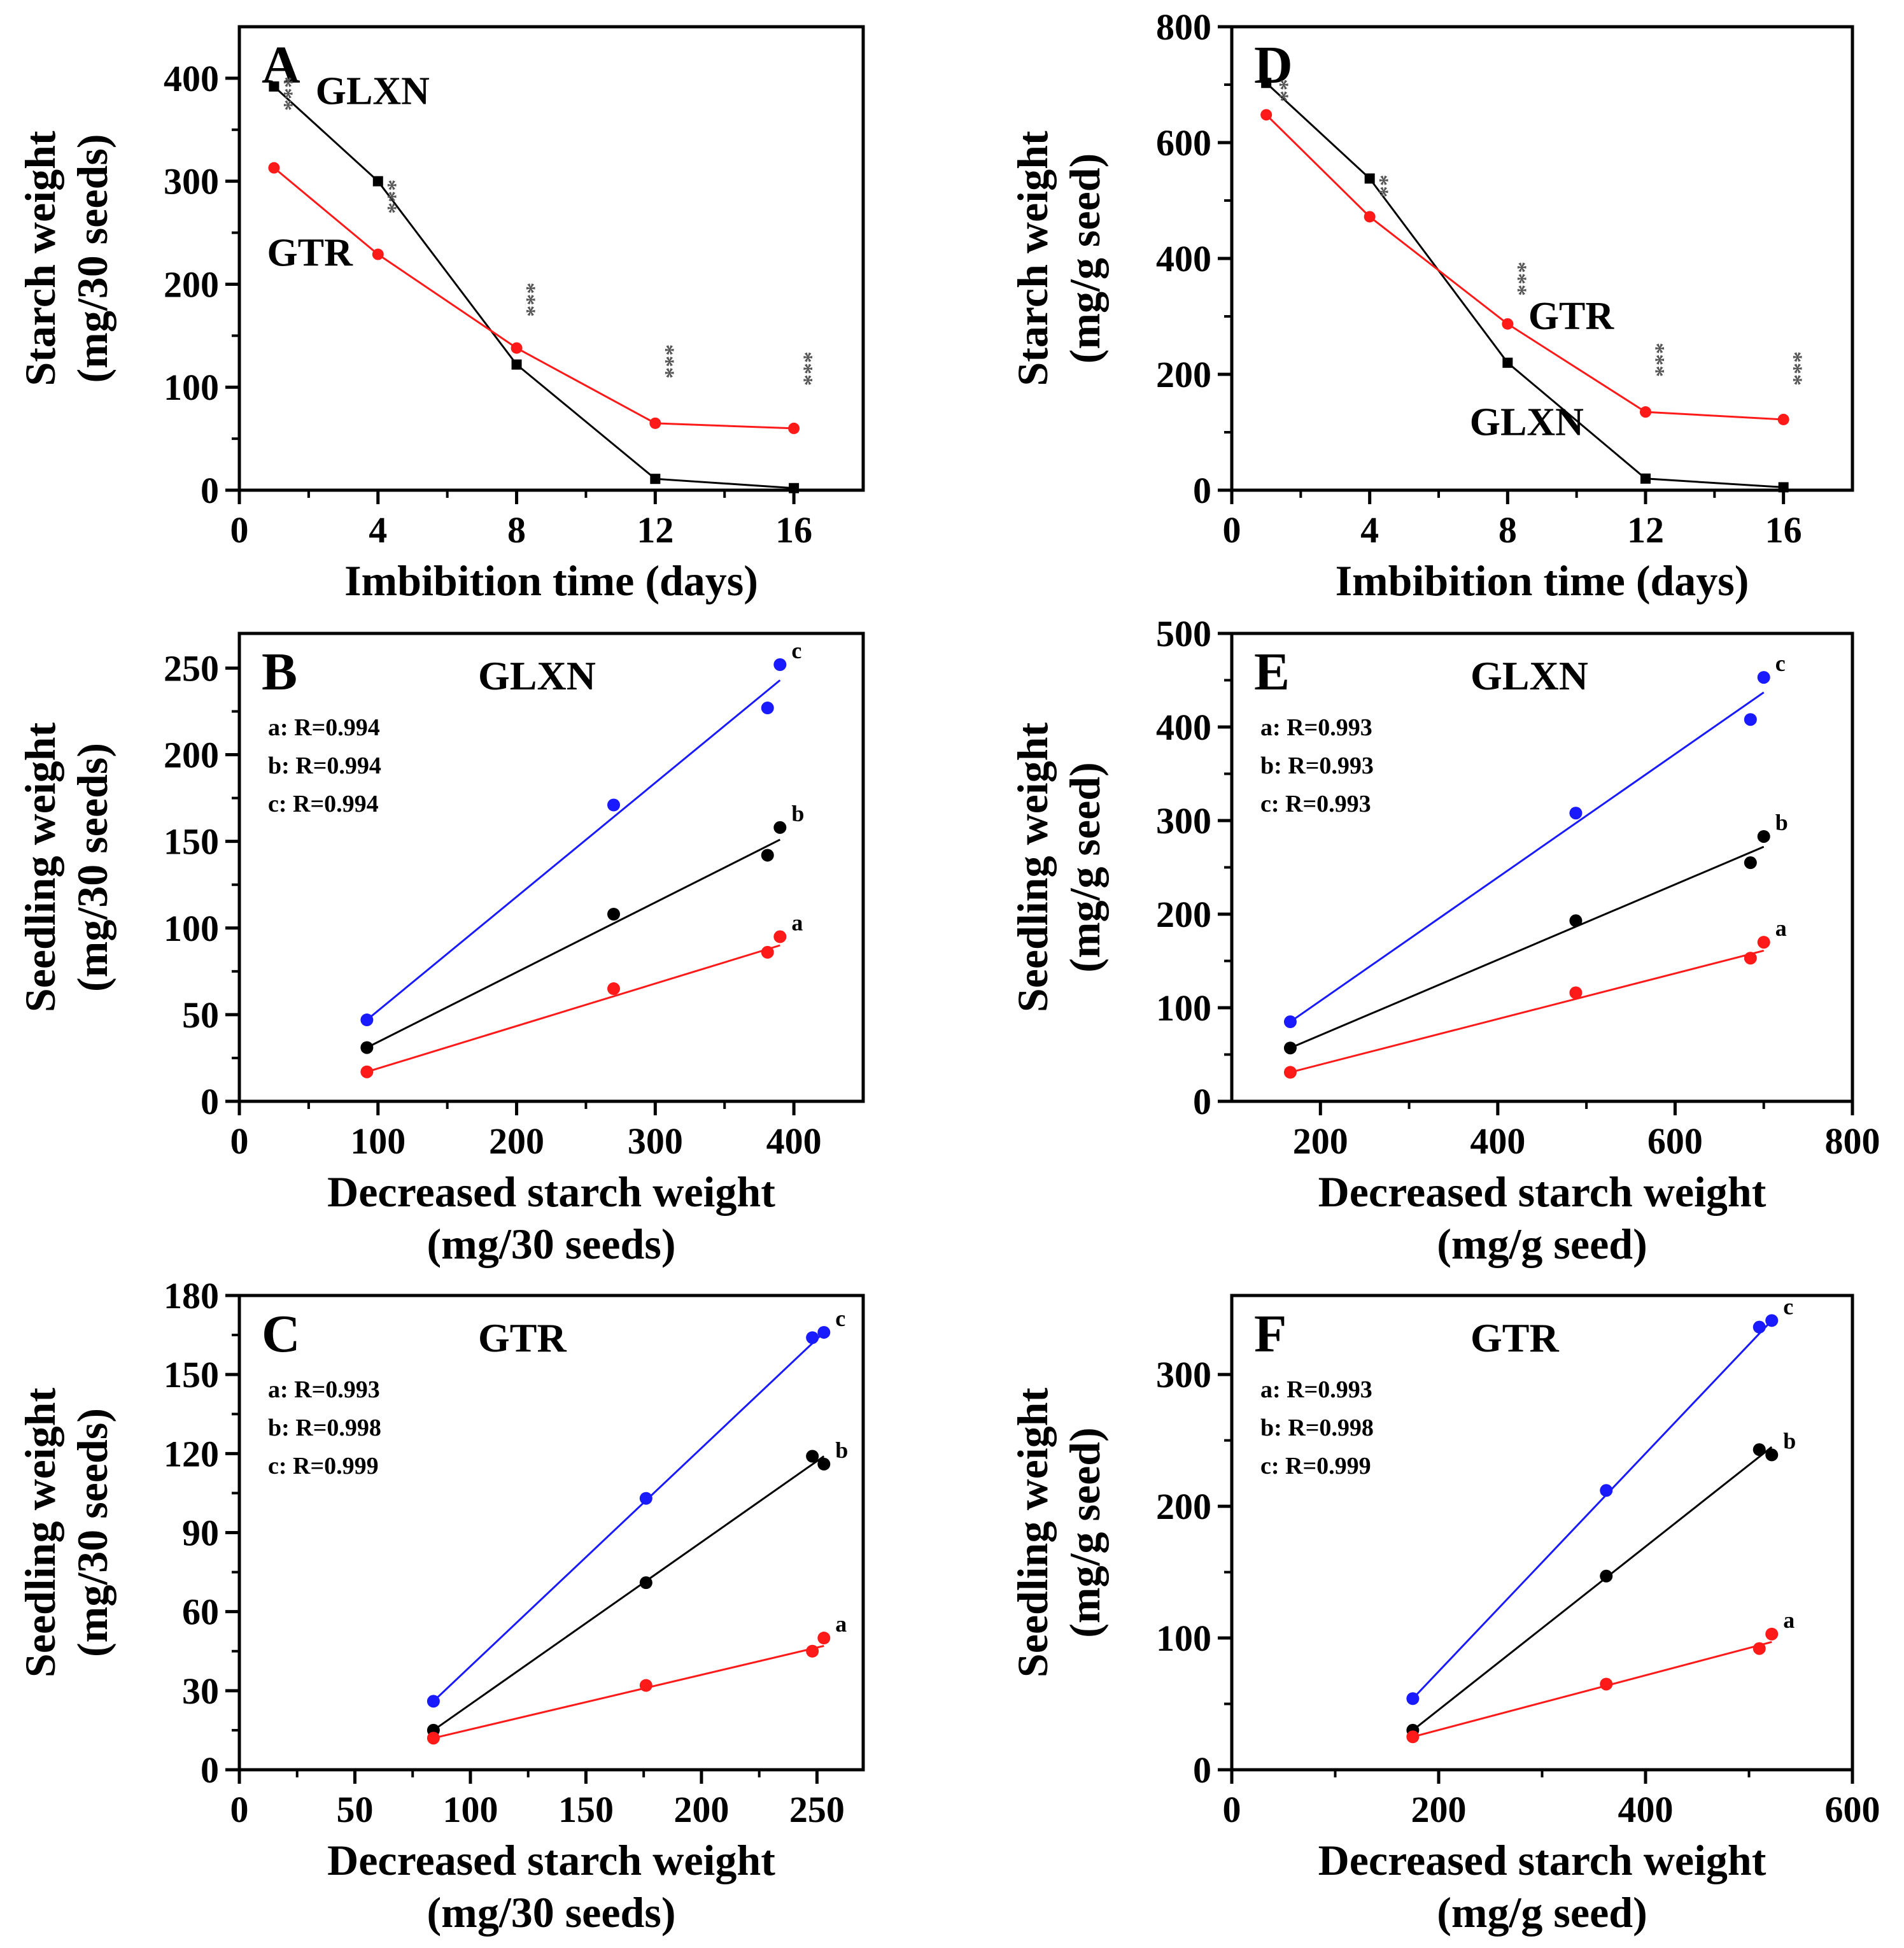  I want to click on y-tick-label: 100, so click(191, 387).